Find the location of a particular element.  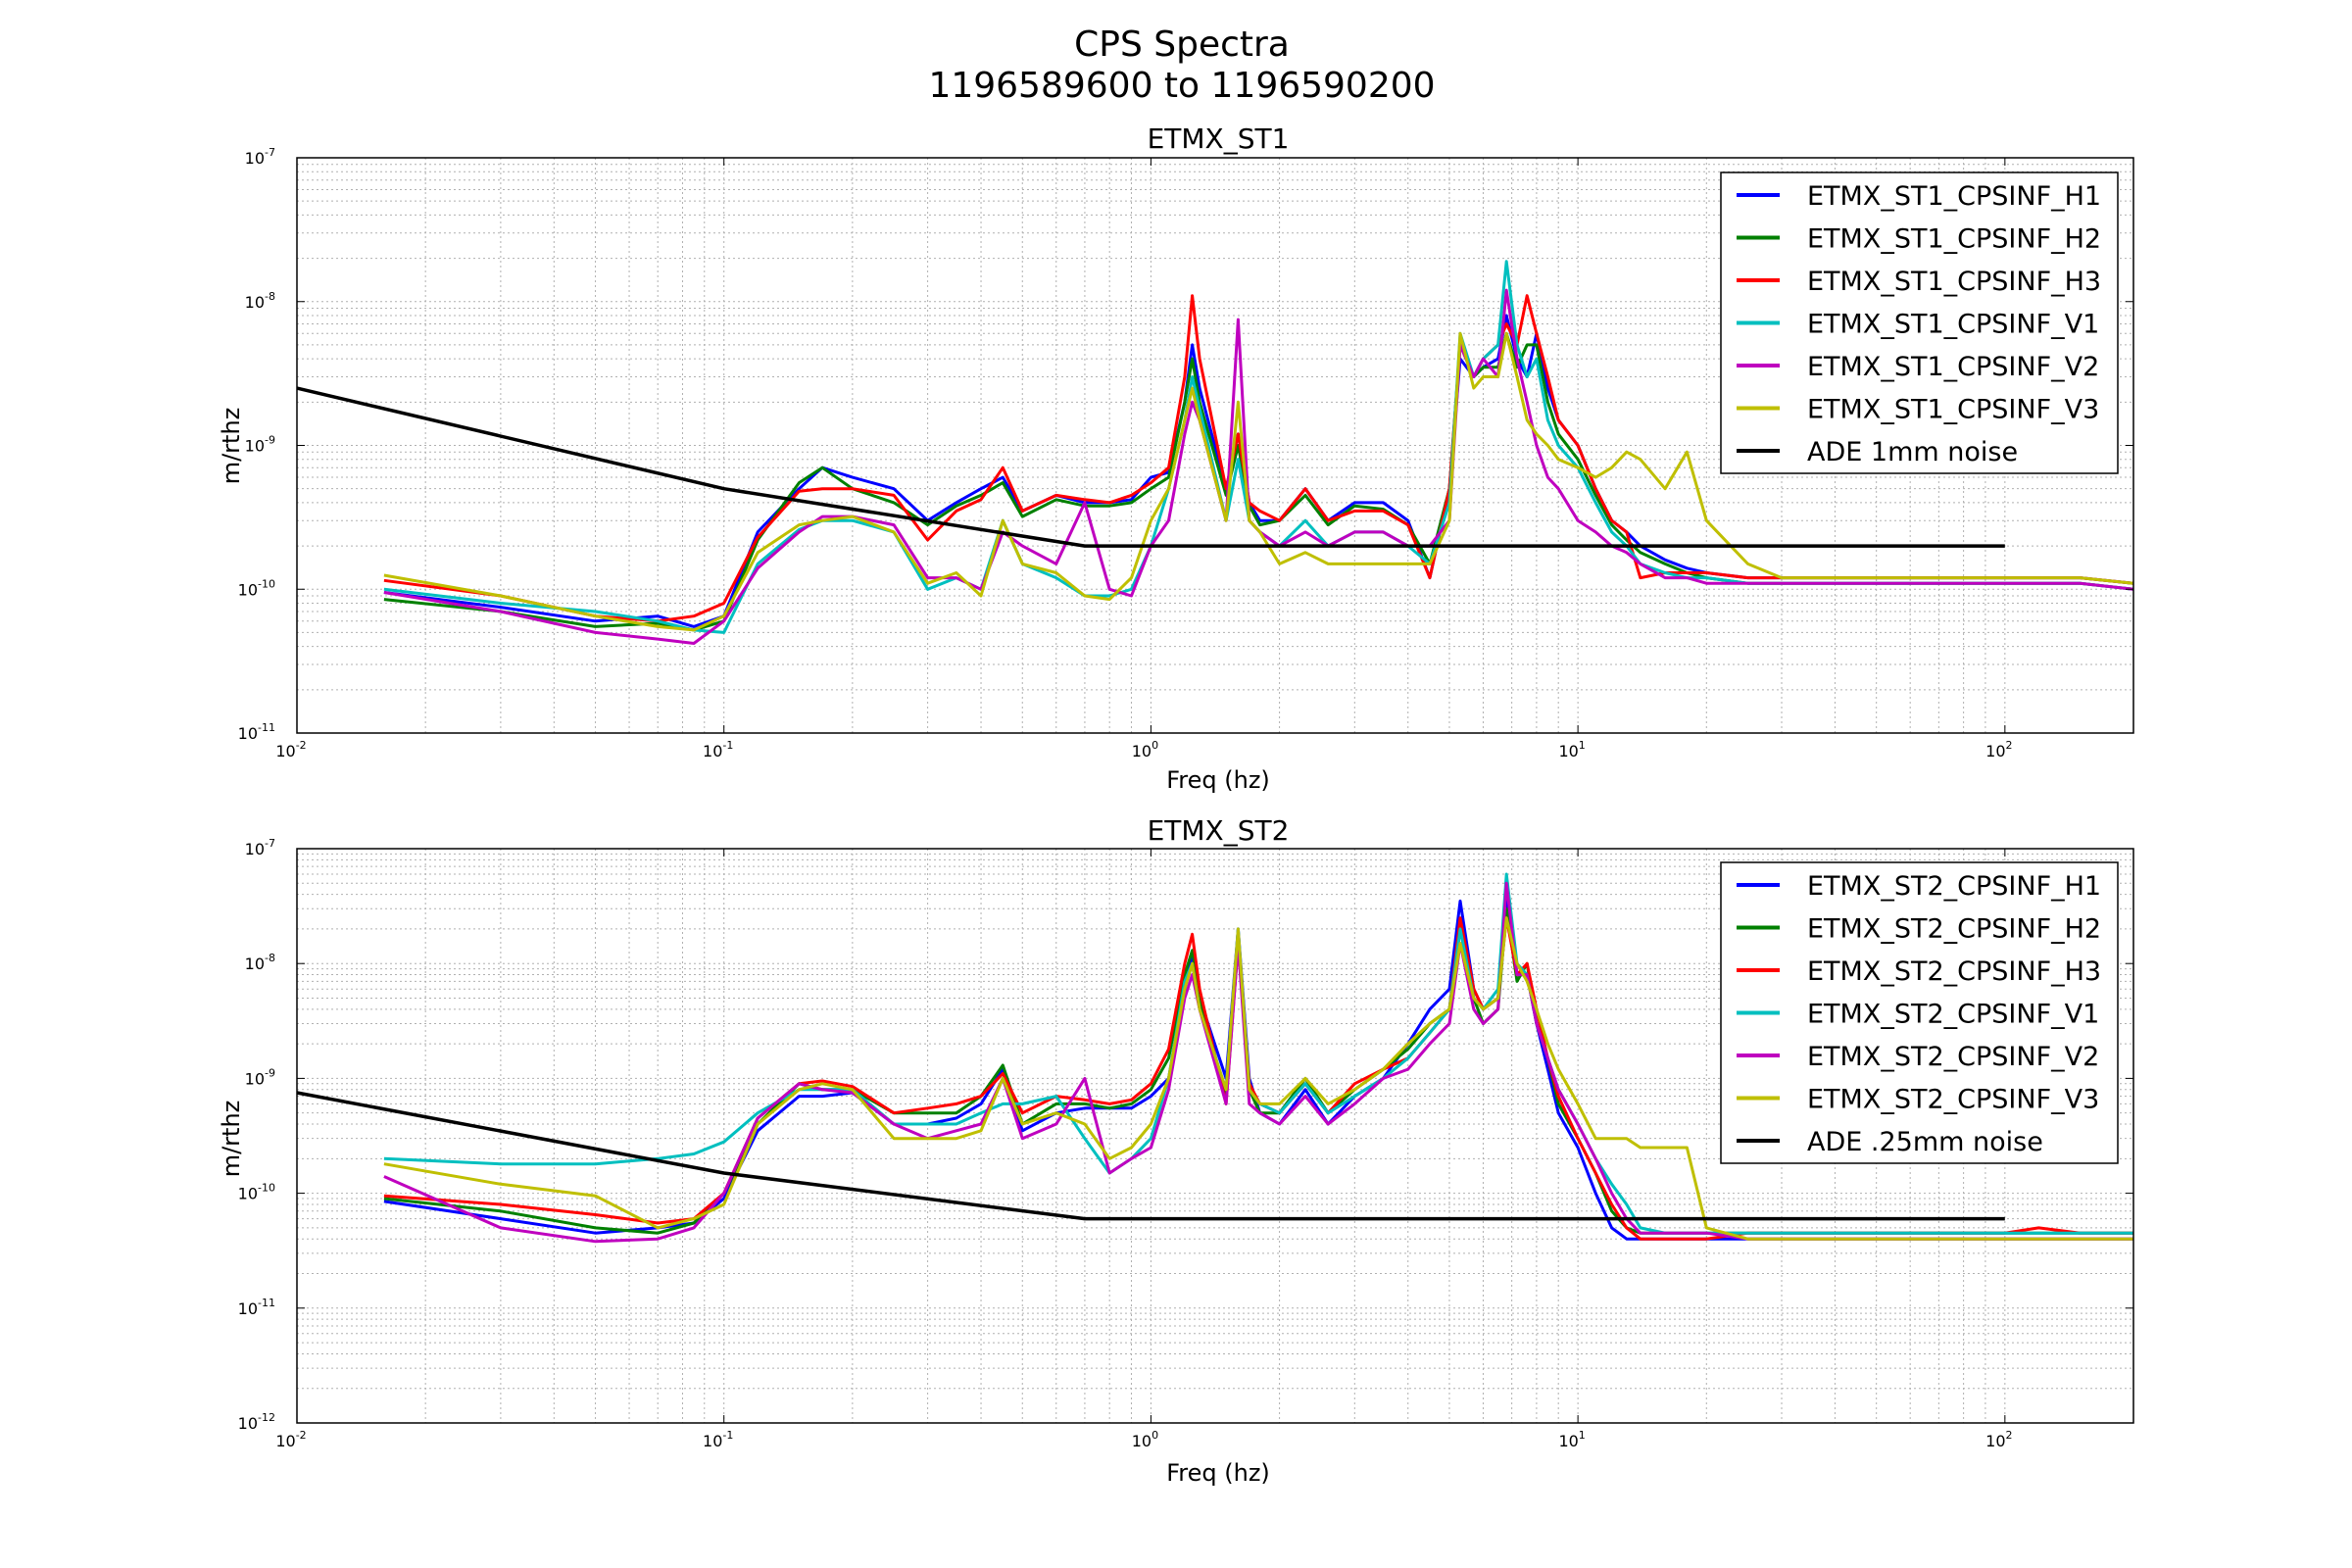

legend-label: ETMX_ST2_CPSINF_V3 is located at coordinates (1953, 1100).